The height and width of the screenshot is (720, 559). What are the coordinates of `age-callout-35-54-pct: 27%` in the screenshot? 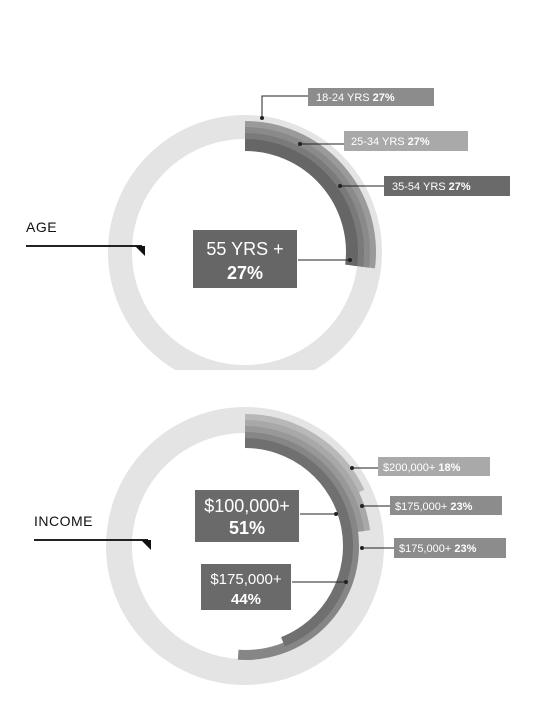 It's located at (460, 187).